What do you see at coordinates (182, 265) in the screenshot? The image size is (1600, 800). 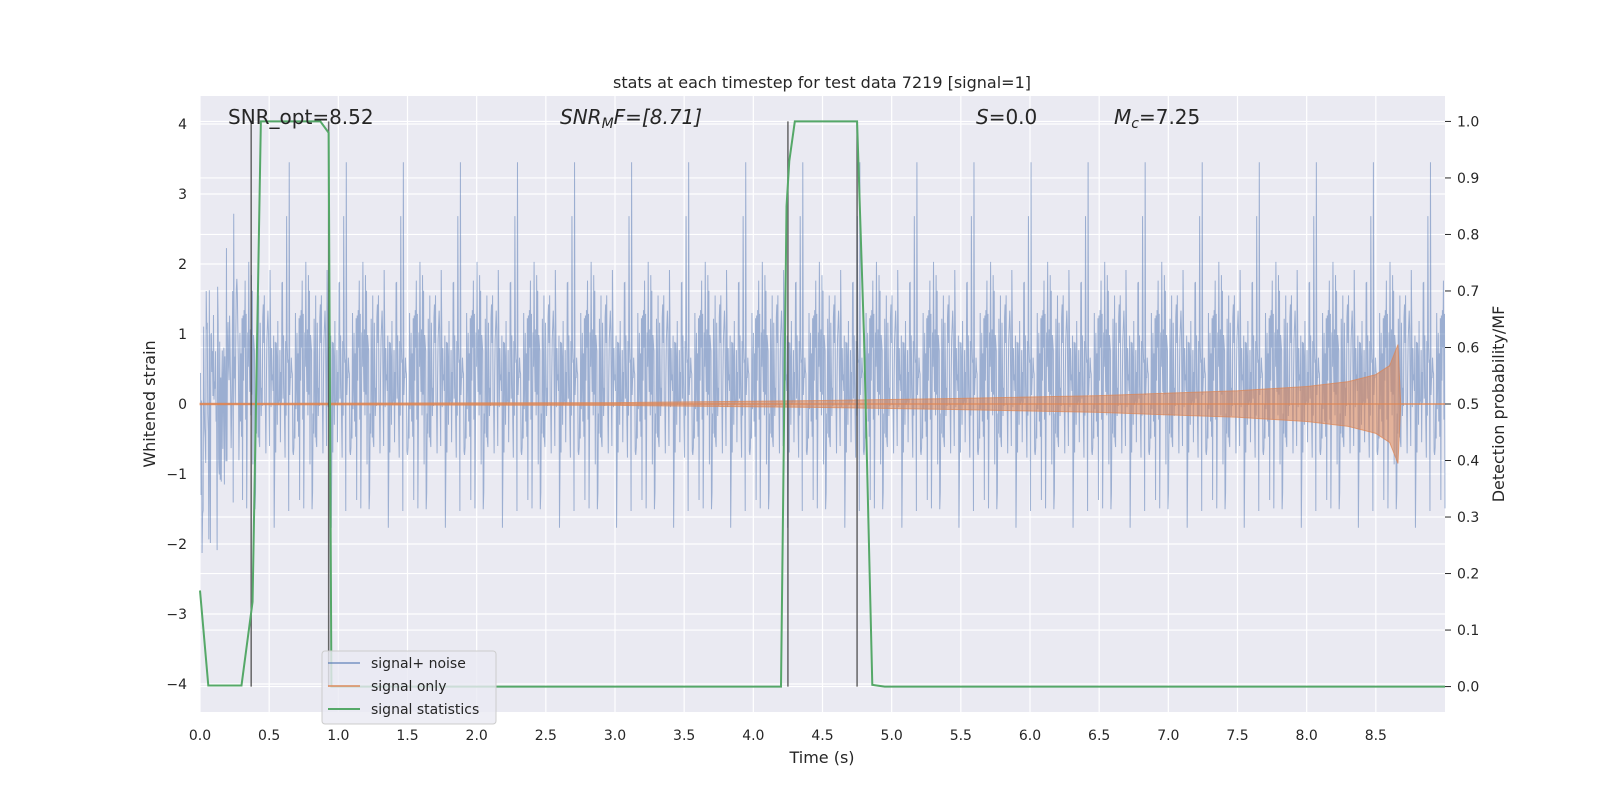 I see `y-tick-label: 2` at bounding box center [182, 265].